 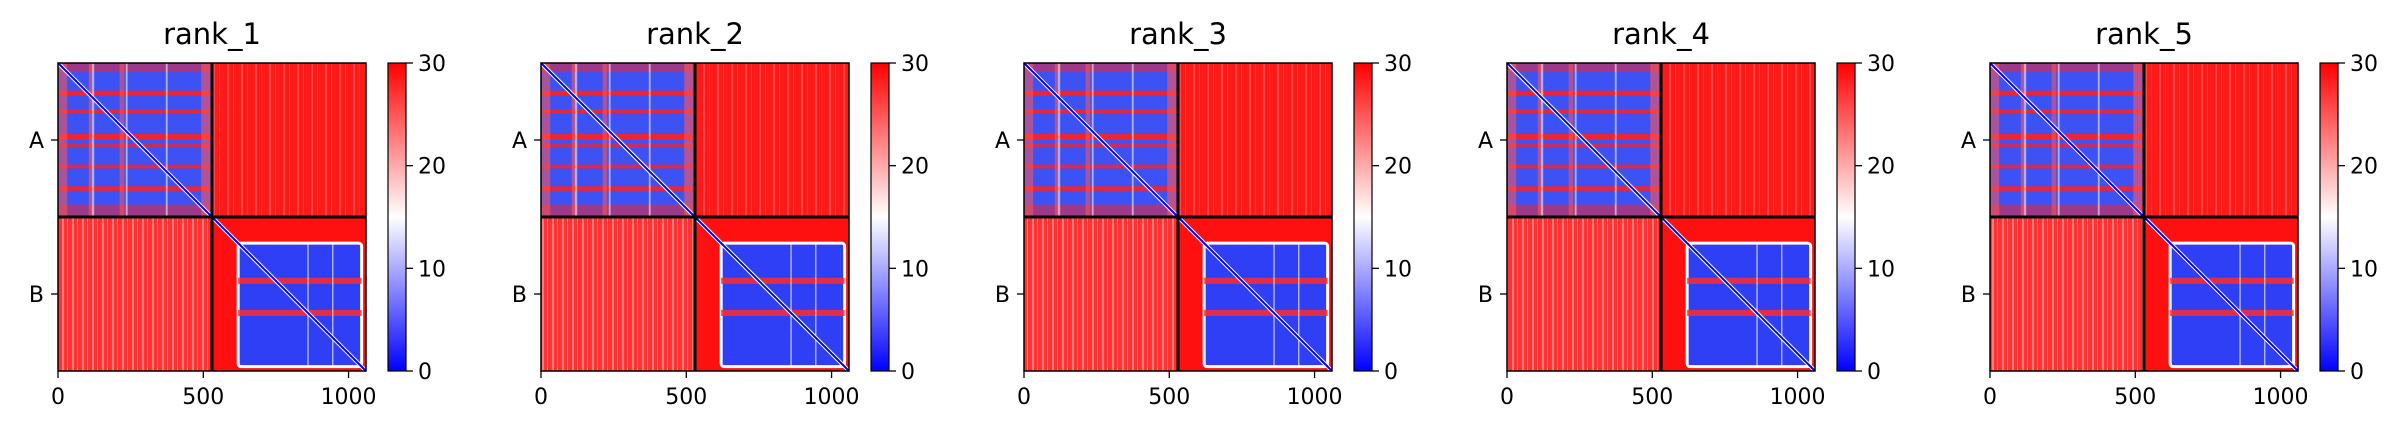 What do you see at coordinates (212, 34) in the screenshot?
I see `panel-title: rank_1` at bounding box center [212, 34].